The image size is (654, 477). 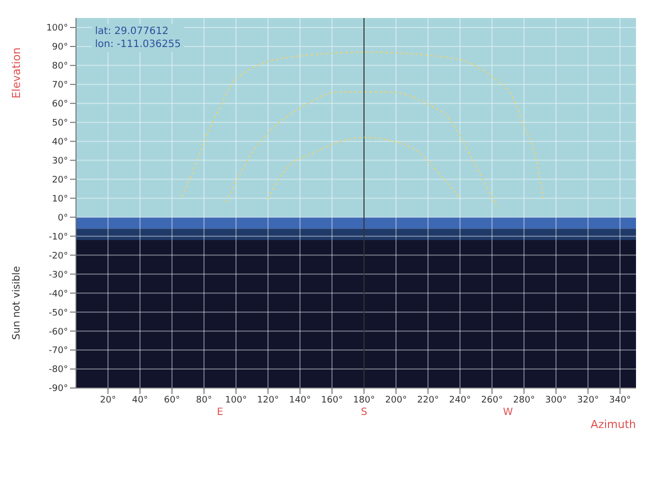 I want to click on y-tick-label: 50°, so click(x=60, y=123).